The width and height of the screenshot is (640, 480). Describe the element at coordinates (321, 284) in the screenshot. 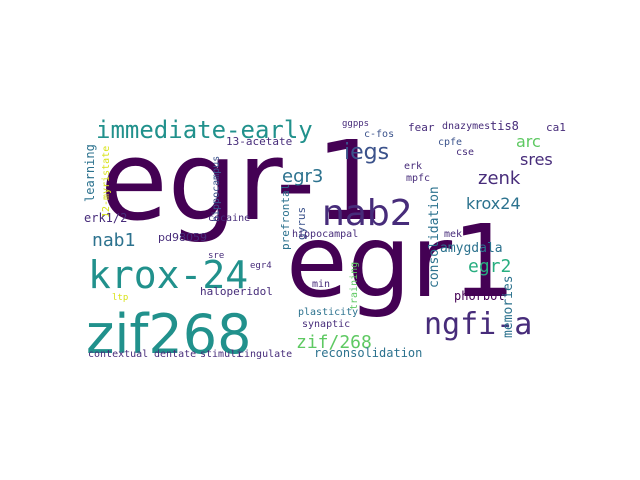

I see `word-min: min` at that location.